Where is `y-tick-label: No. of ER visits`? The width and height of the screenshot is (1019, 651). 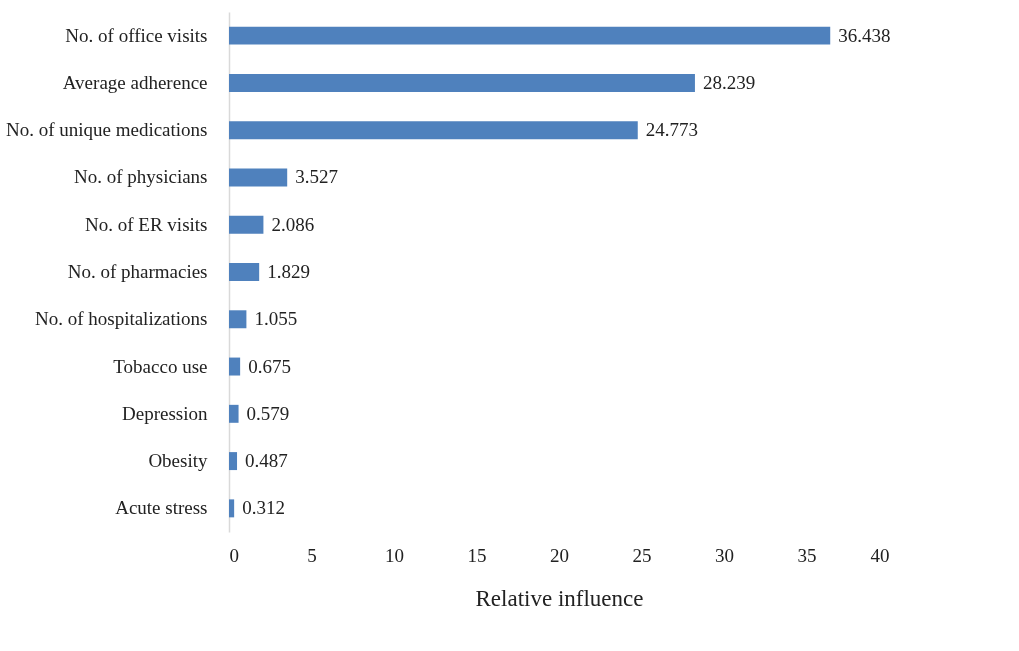 y-tick-label: No. of ER visits is located at coordinates (146, 224).